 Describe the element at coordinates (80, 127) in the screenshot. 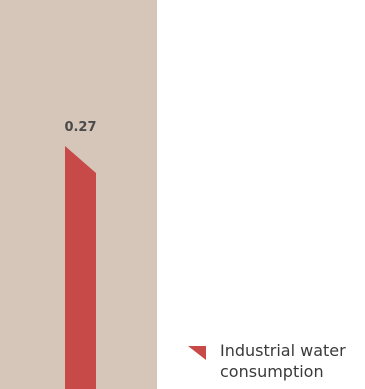

I see `bar-data-label: 0.27` at that location.